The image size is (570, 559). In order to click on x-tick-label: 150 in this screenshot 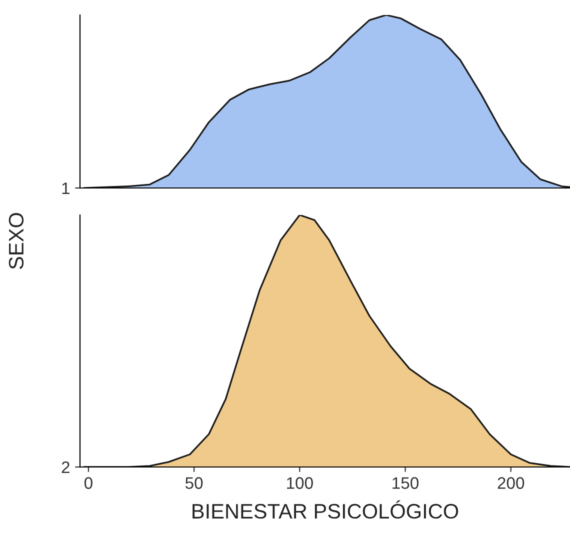, I will do `click(405, 483)`.